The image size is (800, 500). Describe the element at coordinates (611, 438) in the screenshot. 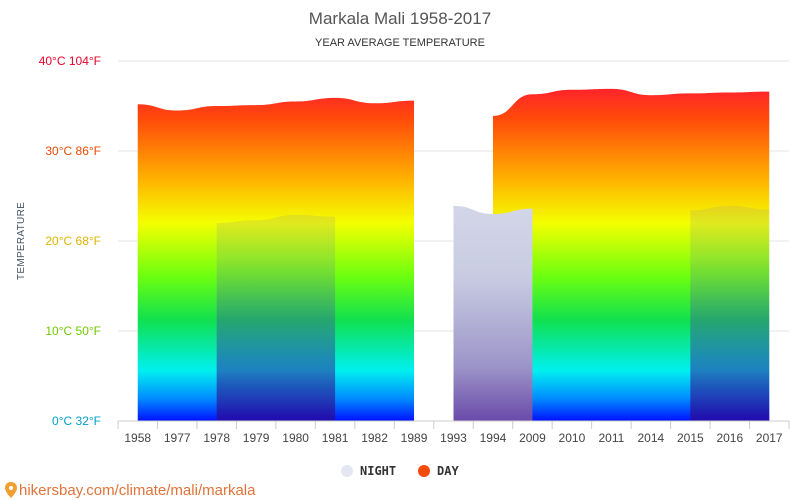

I see `x-tick-label: 2011` at that location.